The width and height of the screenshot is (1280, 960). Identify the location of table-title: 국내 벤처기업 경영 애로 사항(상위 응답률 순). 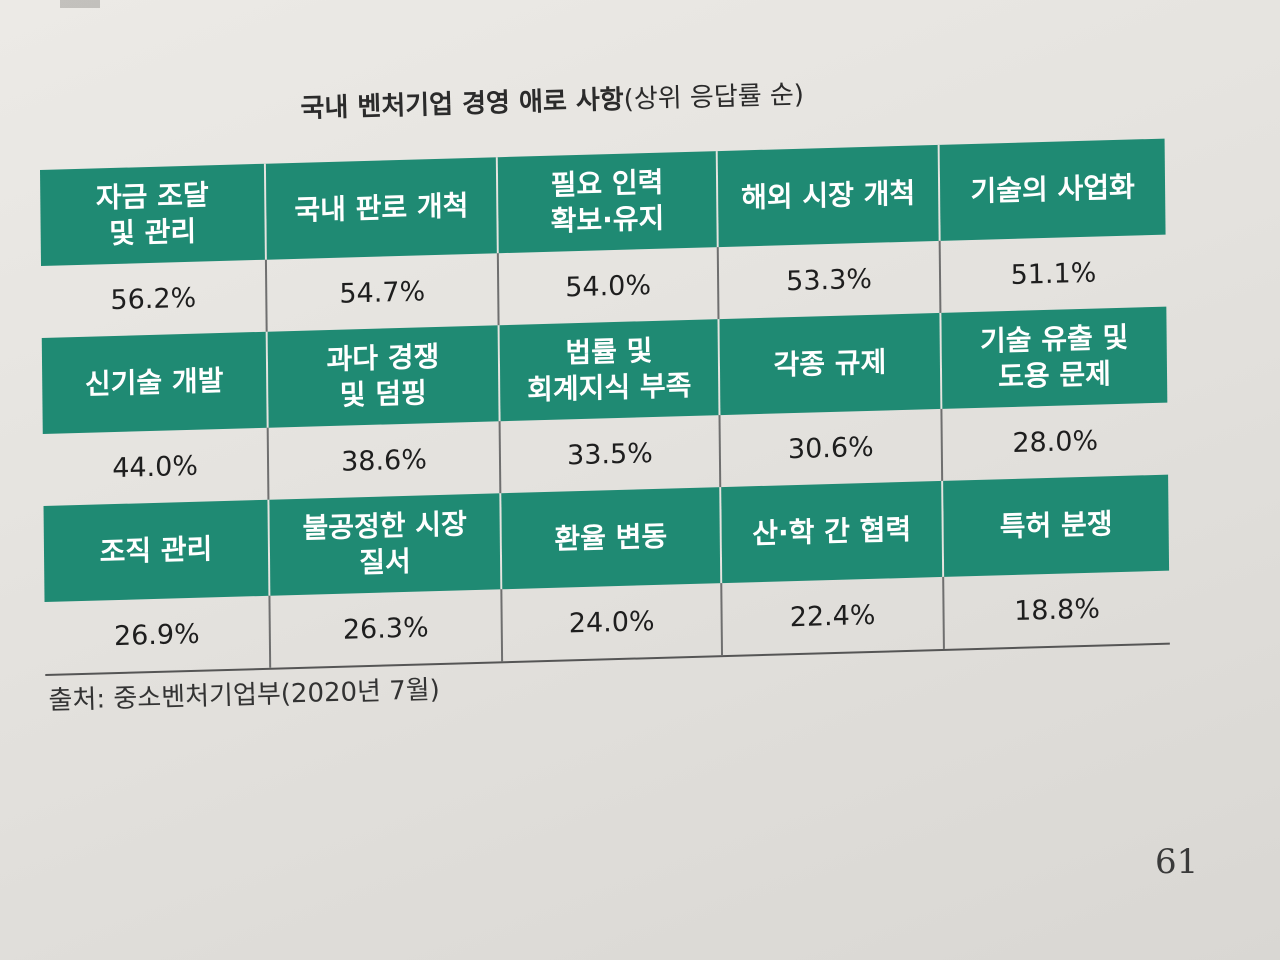
(552, 99).